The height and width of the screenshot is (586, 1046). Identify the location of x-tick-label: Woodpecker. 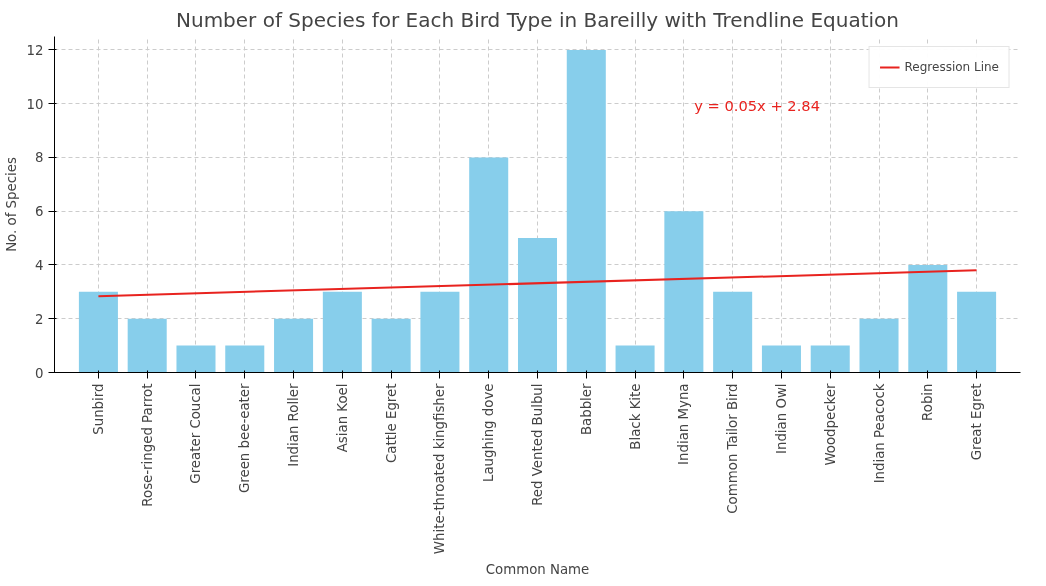
(830, 424).